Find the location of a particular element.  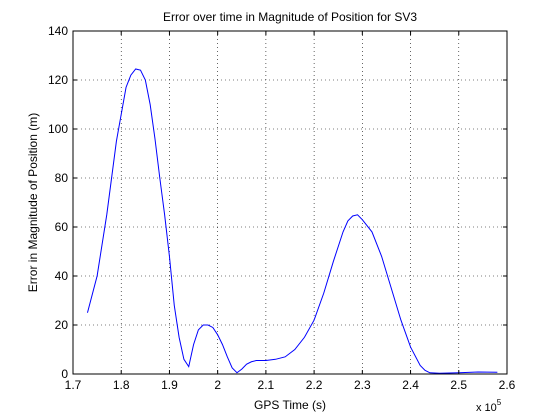

y-tick-labels: 0 20 40 60 80 100 120 140 is located at coordinates (58, 202).